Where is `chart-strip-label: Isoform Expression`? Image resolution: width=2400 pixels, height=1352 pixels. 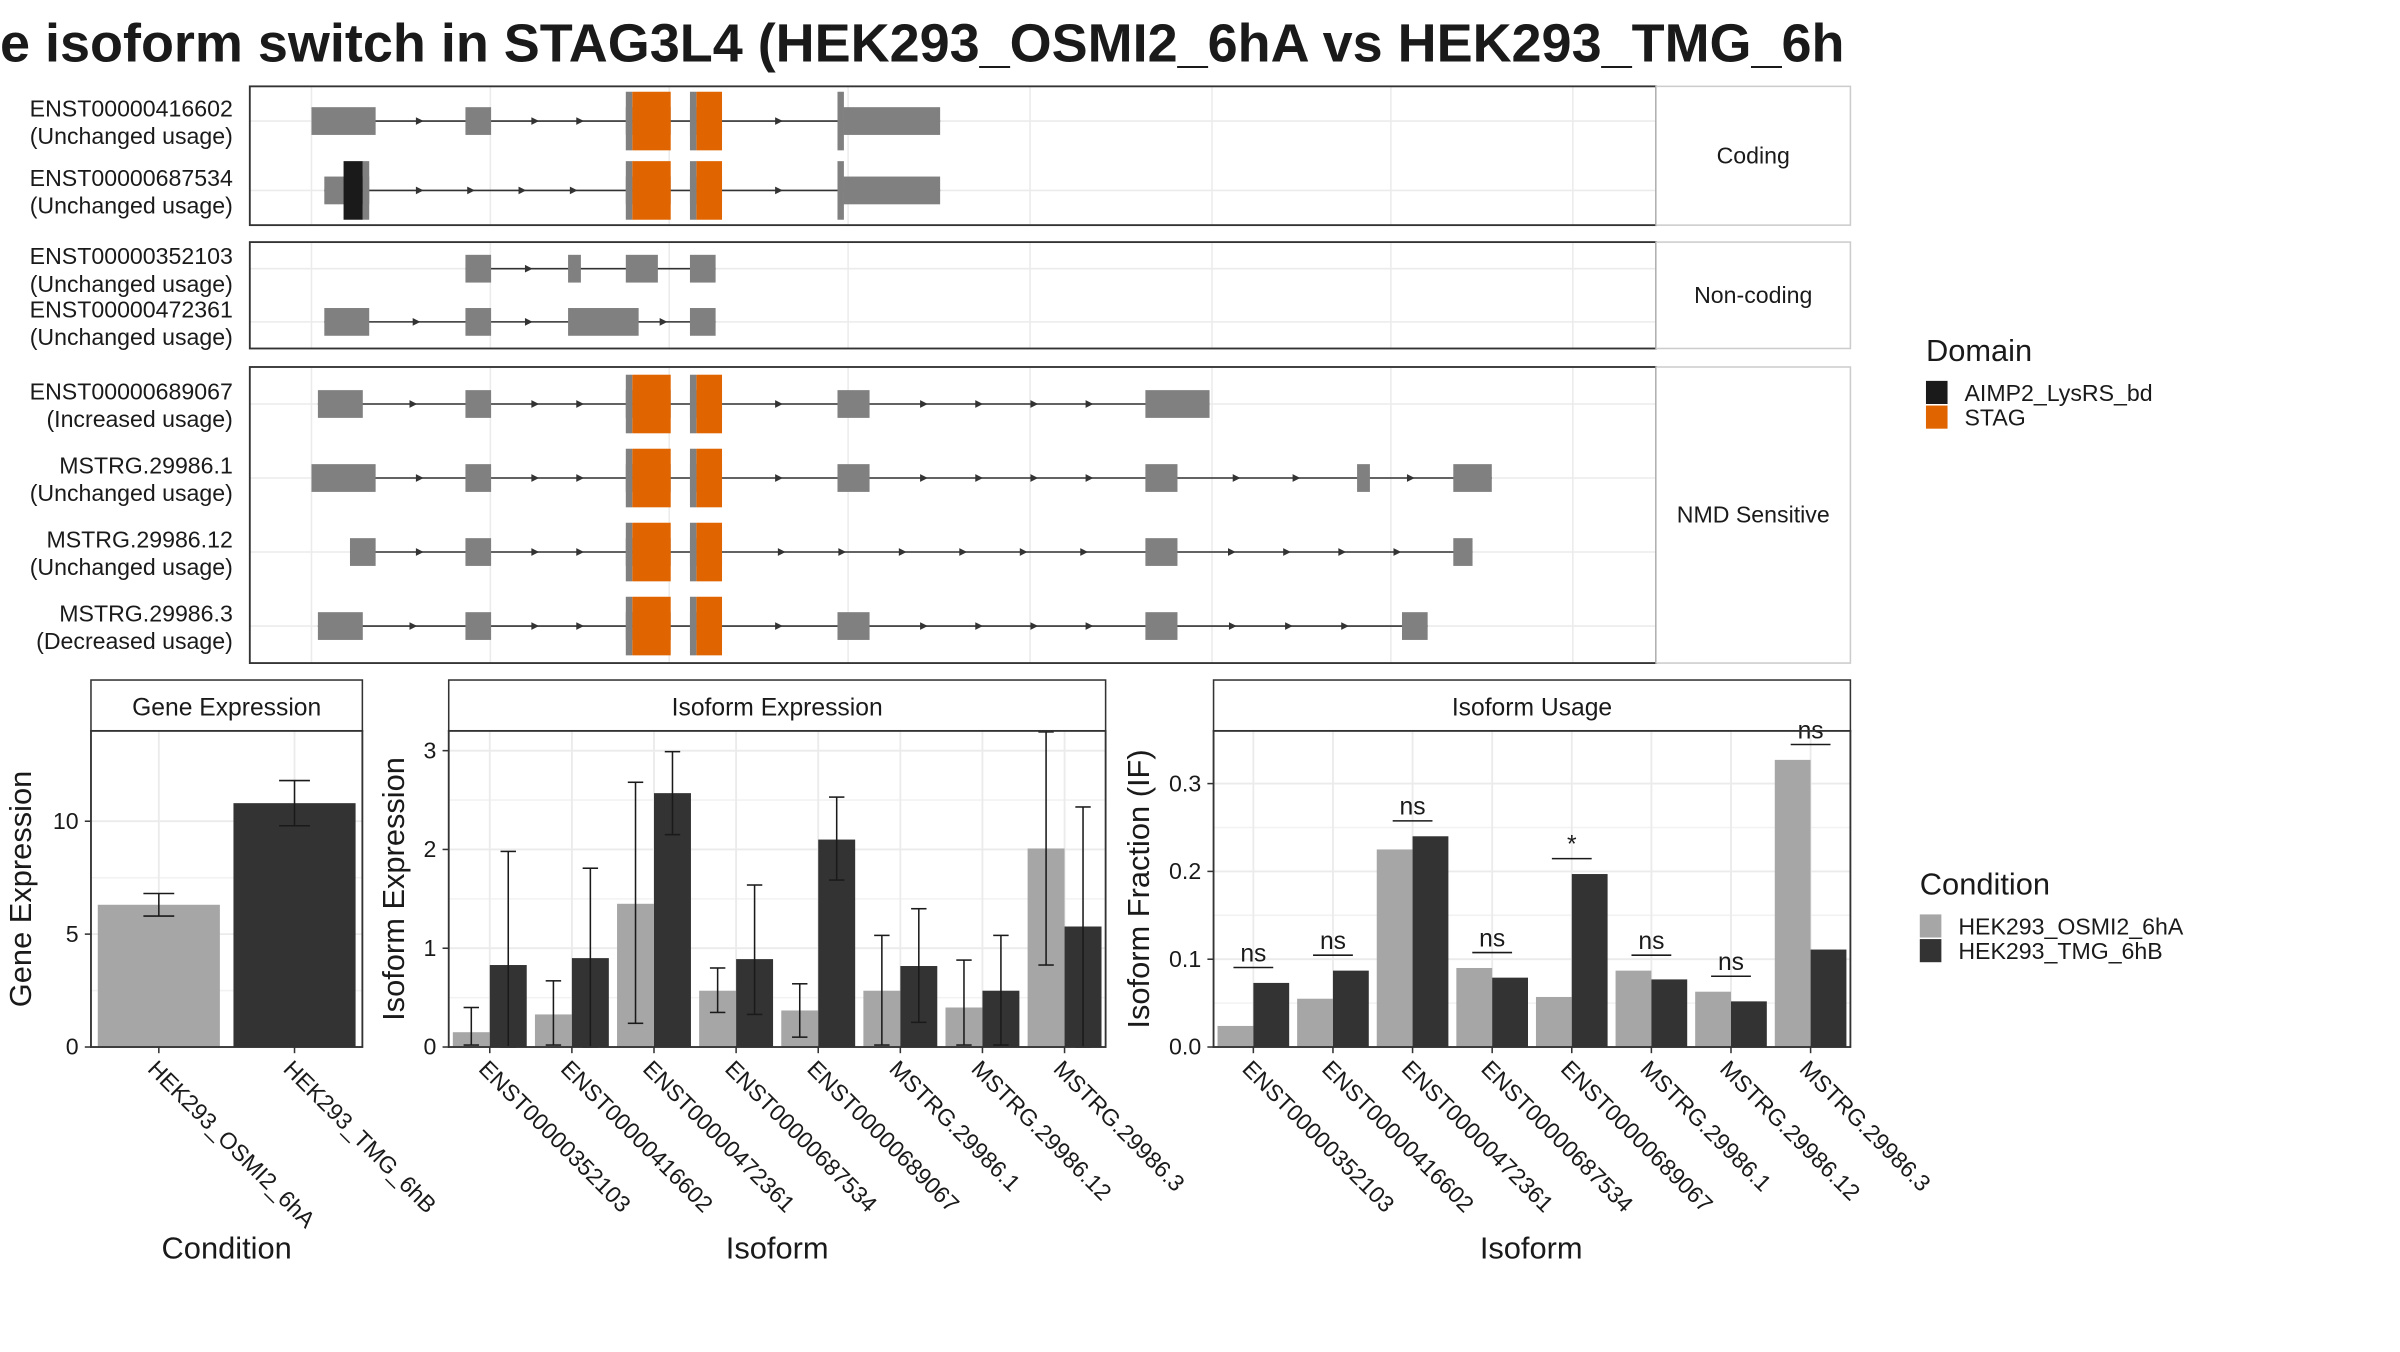 chart-strip-label: Isoform Expression is located at coordinates (777, 707).